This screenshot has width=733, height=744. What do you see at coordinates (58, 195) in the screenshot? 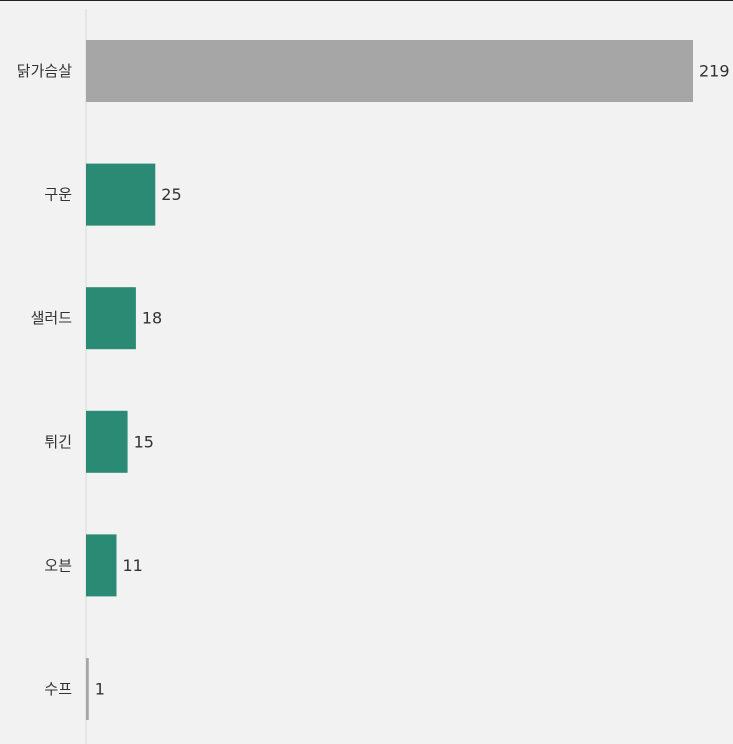
I see `category-label: 구운` at bounding box center [58, 195].